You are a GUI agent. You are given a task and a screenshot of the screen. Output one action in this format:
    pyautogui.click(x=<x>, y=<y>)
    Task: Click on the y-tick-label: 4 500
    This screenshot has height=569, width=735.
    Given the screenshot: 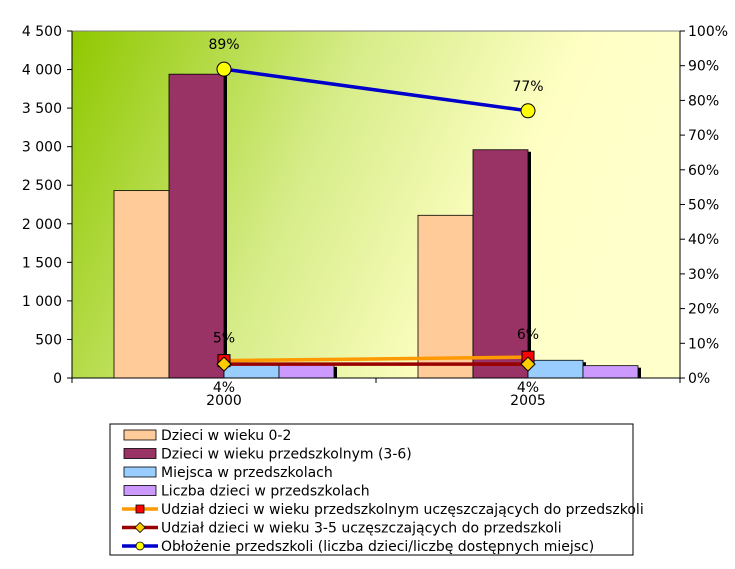 What is the action you would take?
    pyautogui.click(x=42, y=32)
    